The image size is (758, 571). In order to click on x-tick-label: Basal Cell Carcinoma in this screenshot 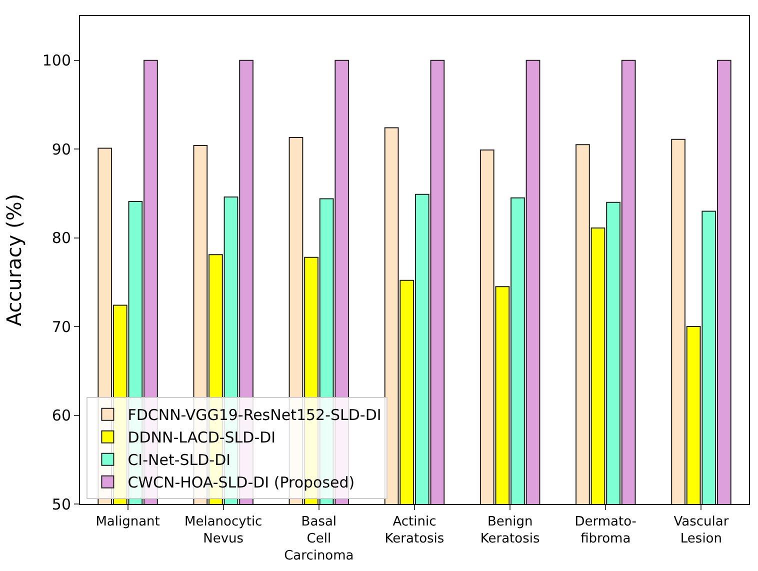, I will do `click(319, 539)`.